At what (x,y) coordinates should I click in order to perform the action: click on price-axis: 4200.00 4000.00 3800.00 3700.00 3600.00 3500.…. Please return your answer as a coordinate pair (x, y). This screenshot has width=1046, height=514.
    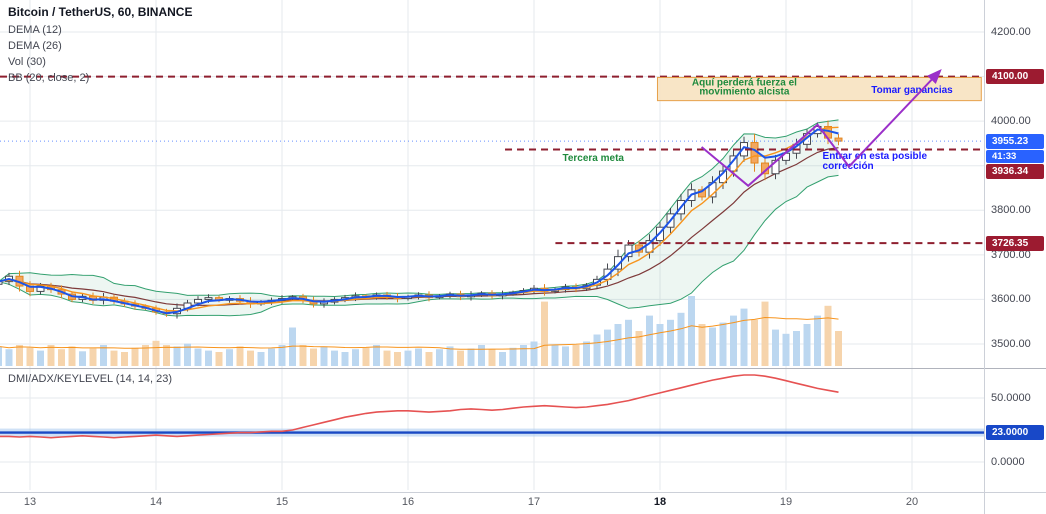
    Looking at the image, I should click on (1015, 246).